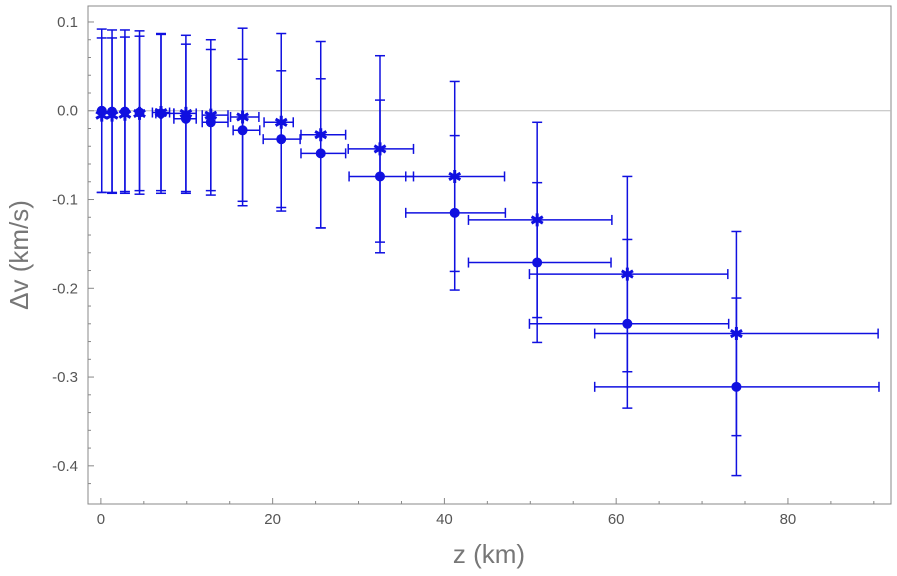 The image size is (897, 576). I want to click on x-tick-label: 60, so click(616, 519).